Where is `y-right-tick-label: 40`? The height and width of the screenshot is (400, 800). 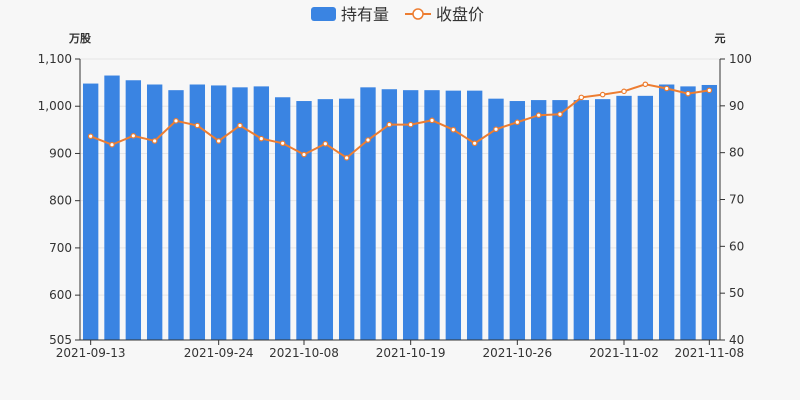 y-right-tick-label: 40 is located at coordinates (736, 340).